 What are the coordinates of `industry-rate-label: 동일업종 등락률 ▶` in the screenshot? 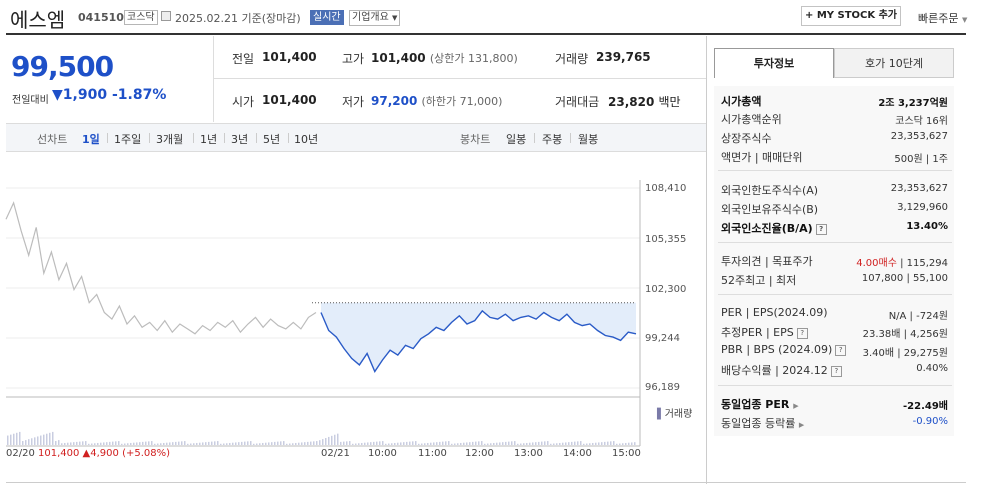 It's located at (763, 423).